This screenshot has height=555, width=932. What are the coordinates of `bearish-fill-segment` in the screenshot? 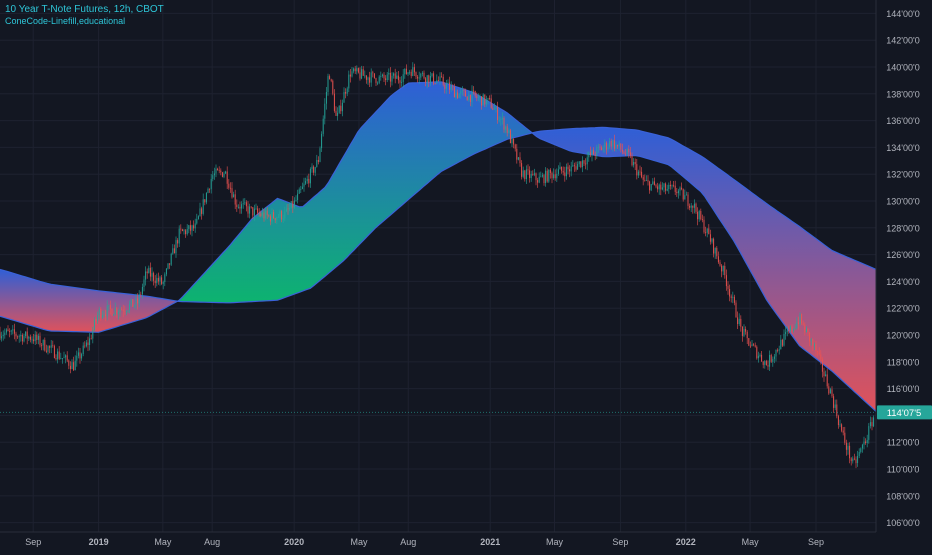 It's located at (89, 301).